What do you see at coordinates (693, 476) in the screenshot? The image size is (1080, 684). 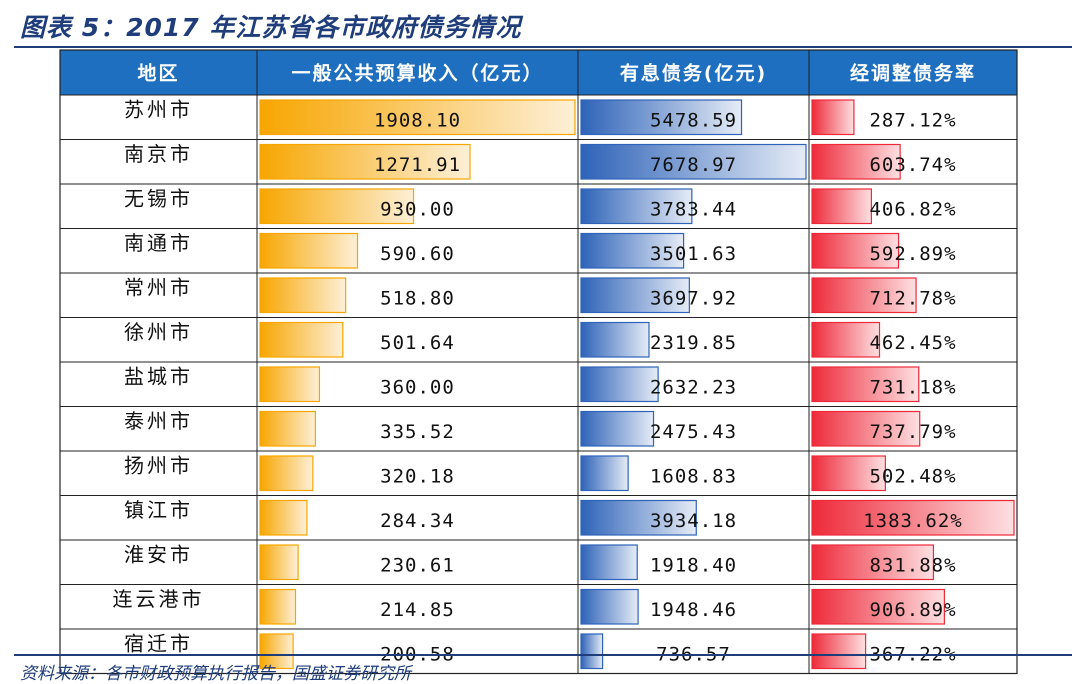 I see `debt-label: 1608.83` at bounding box center [693, 476].